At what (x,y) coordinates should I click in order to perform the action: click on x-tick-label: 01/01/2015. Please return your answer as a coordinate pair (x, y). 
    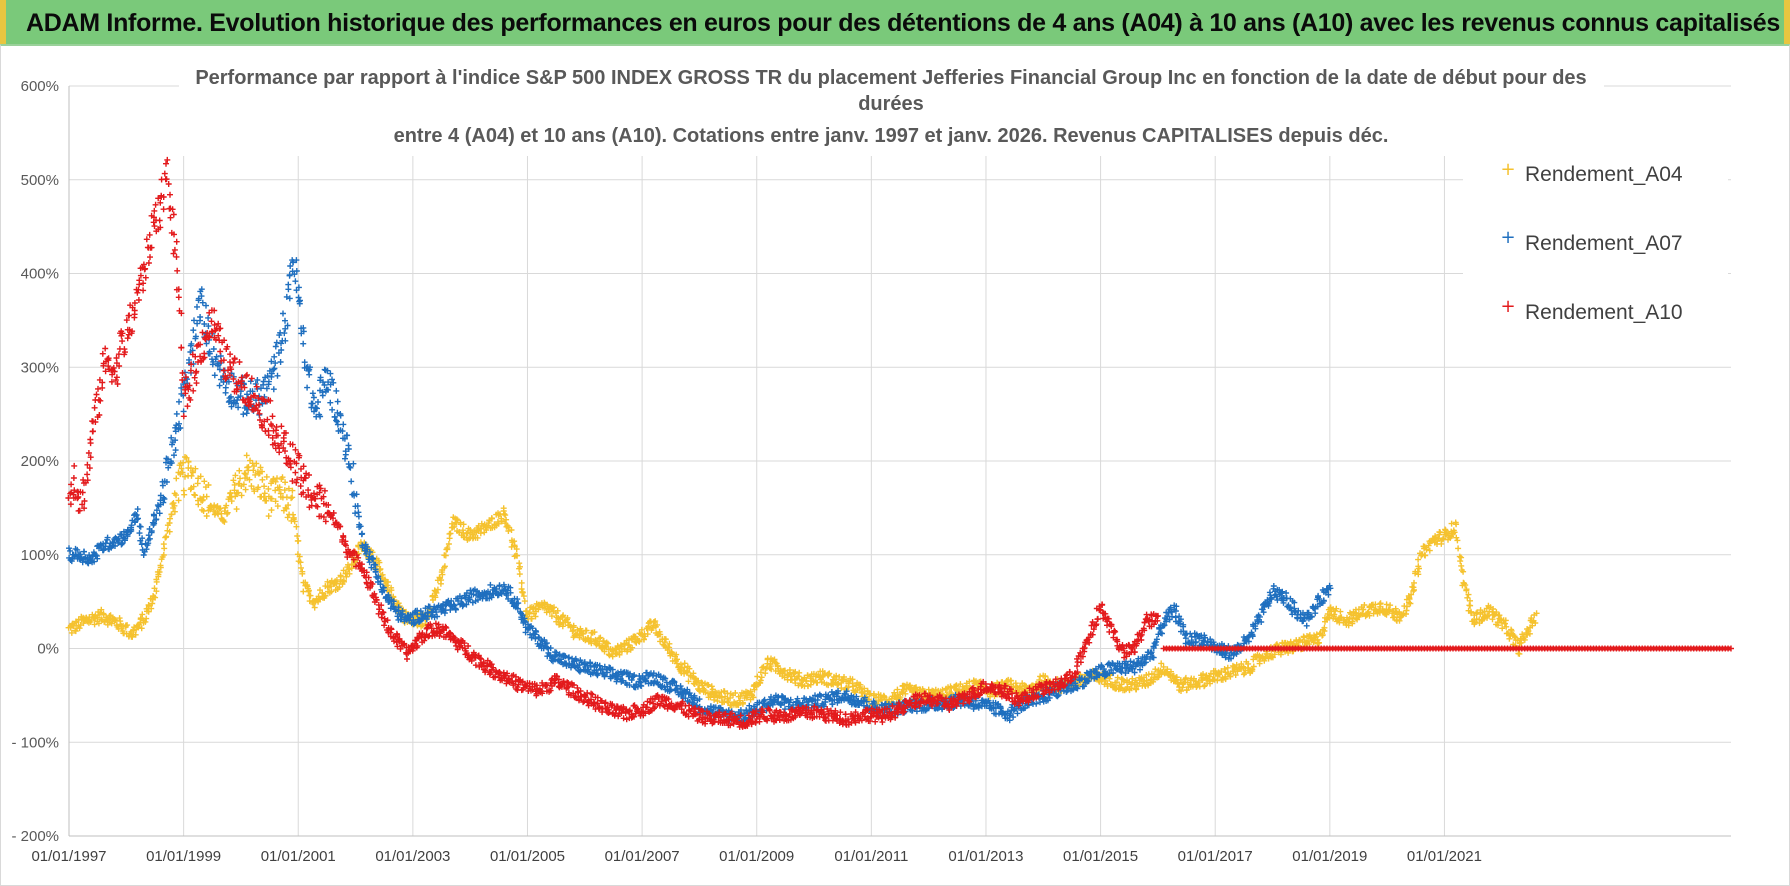
    Looking at the image, I should click on (1100, 856).